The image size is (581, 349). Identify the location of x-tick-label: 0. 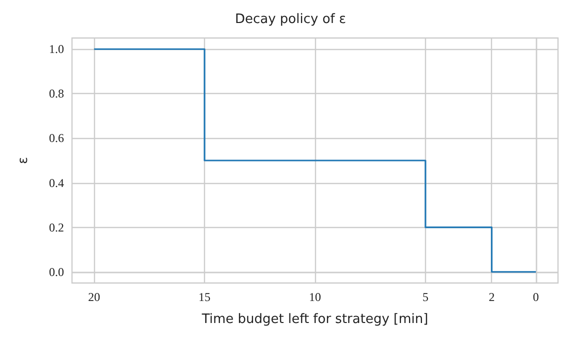
(535, 297).